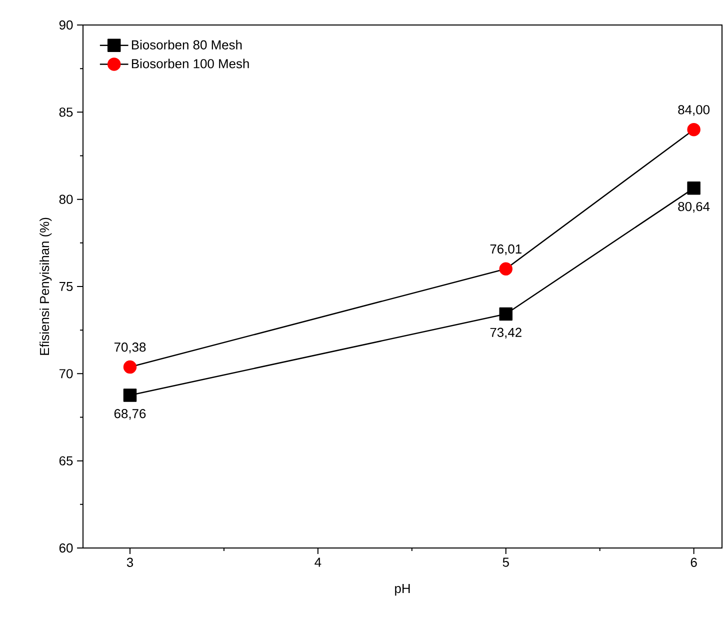  I want to click on data-label: 80,64, so click(694, 207).